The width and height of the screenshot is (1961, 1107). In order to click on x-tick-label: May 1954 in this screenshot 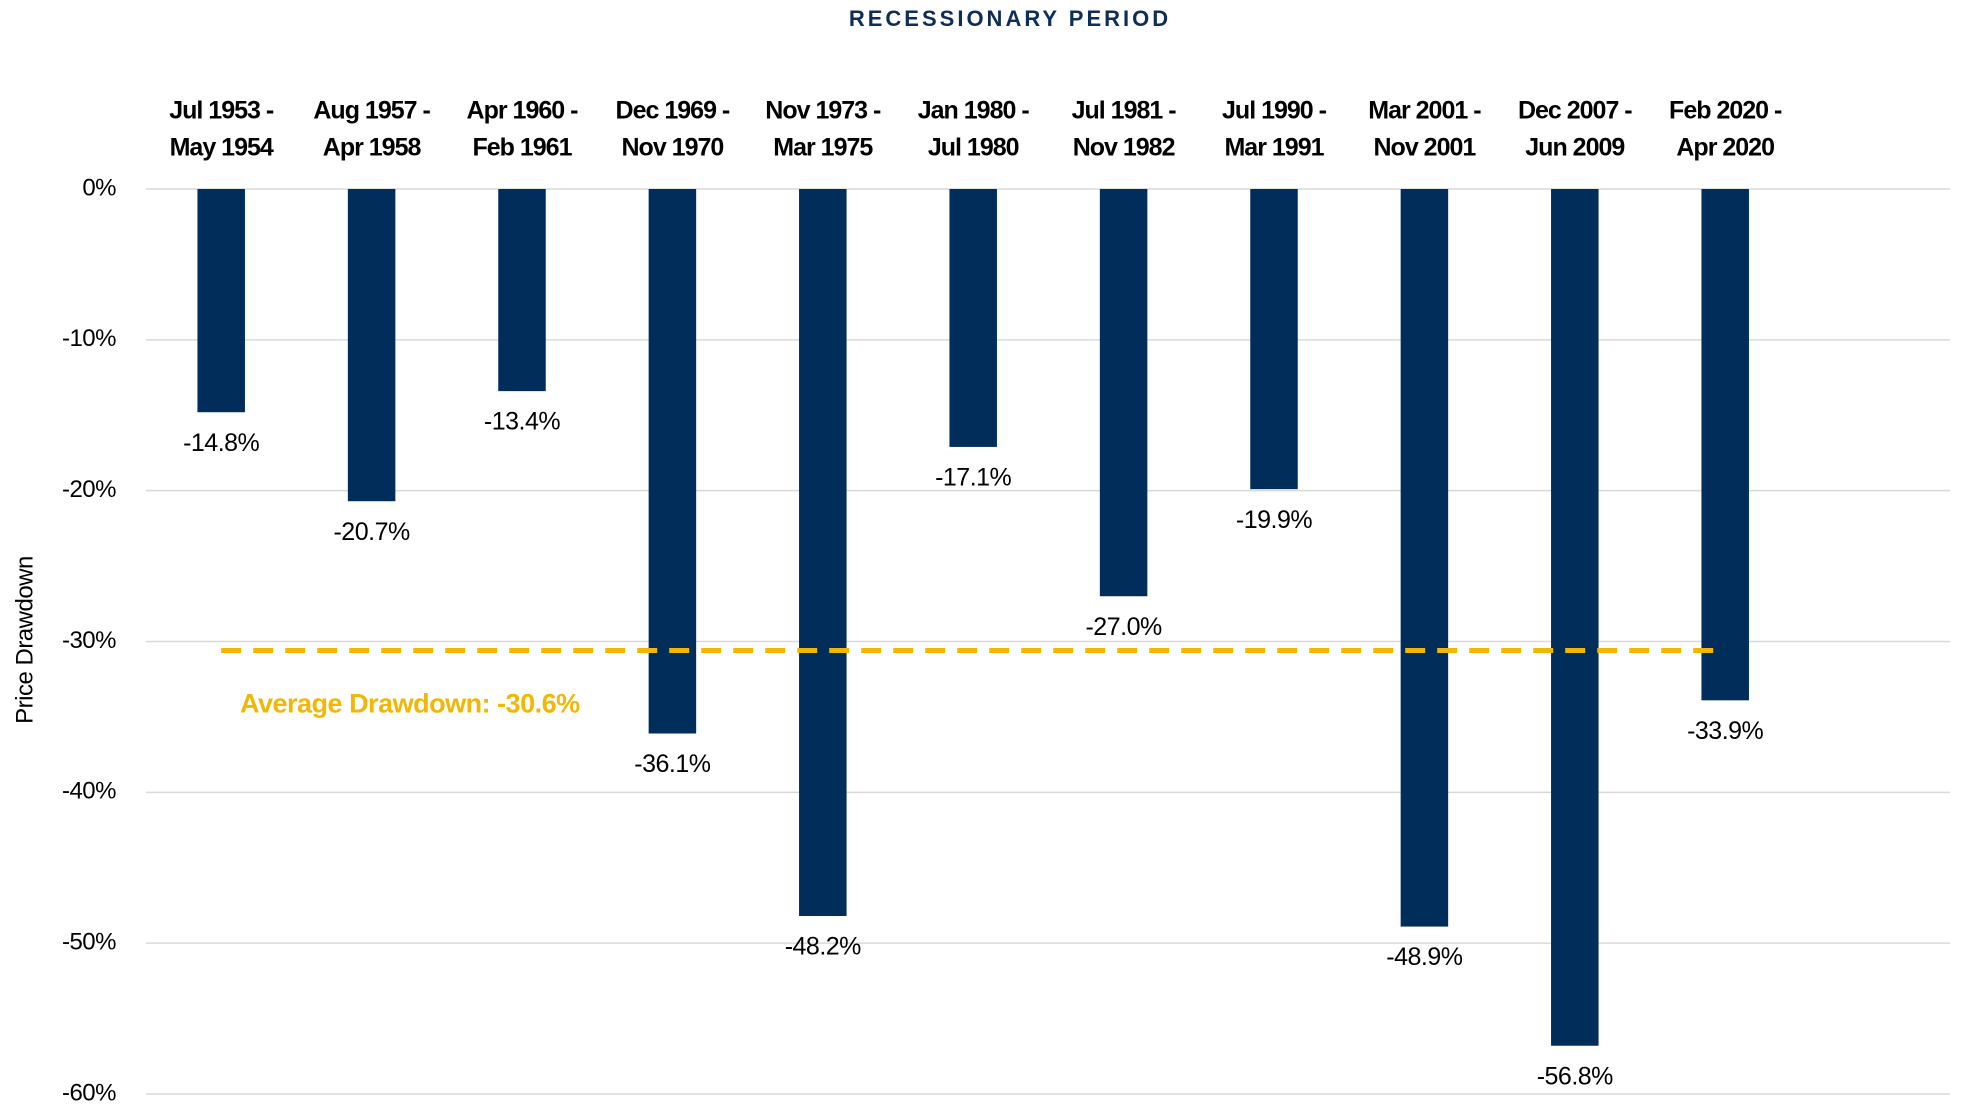, I will do `click(222, 148)`.